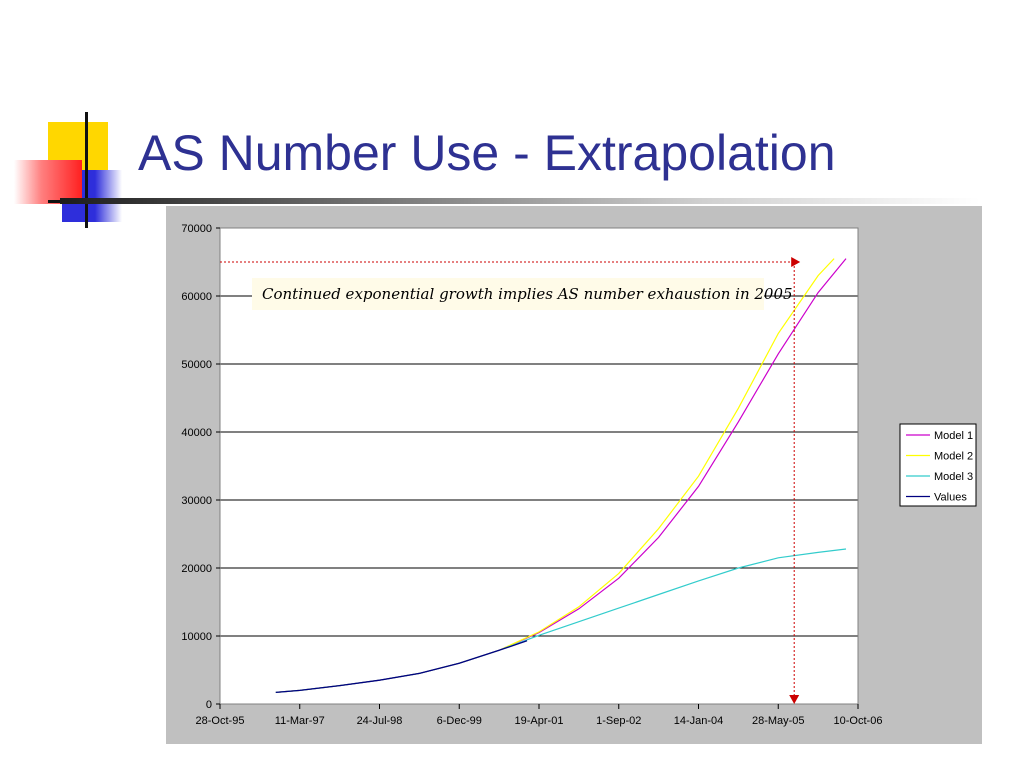 The width and height of the screenshot is (1024, 768). What do you see at coordinates (950, 498) in the screenshot?
I see `legend-entry: Values` at bounding box center [950, 498].